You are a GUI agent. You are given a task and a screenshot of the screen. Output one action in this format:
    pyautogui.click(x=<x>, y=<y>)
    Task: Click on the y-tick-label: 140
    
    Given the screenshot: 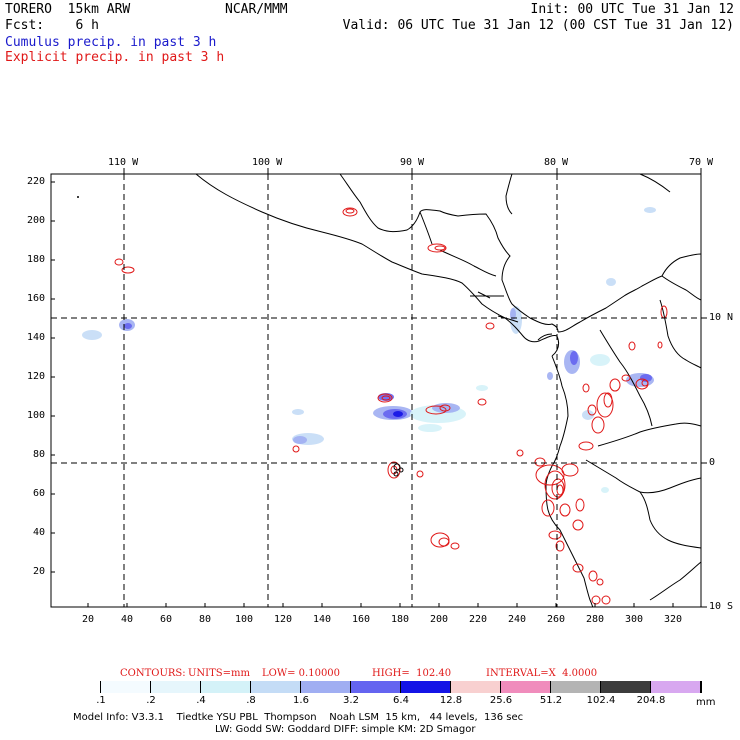 What is the action you would take?
    pyautogui.click(x=35, y=337)
    